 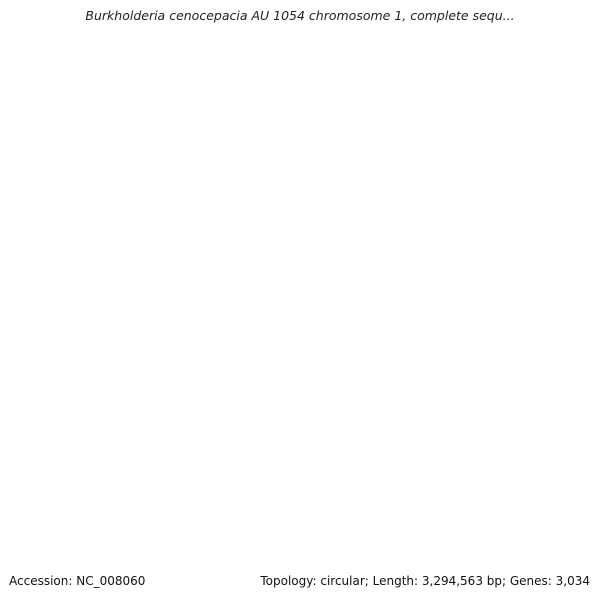 I want to click on accession-label: Accession: NC_008060, so click(x=77, y=581).